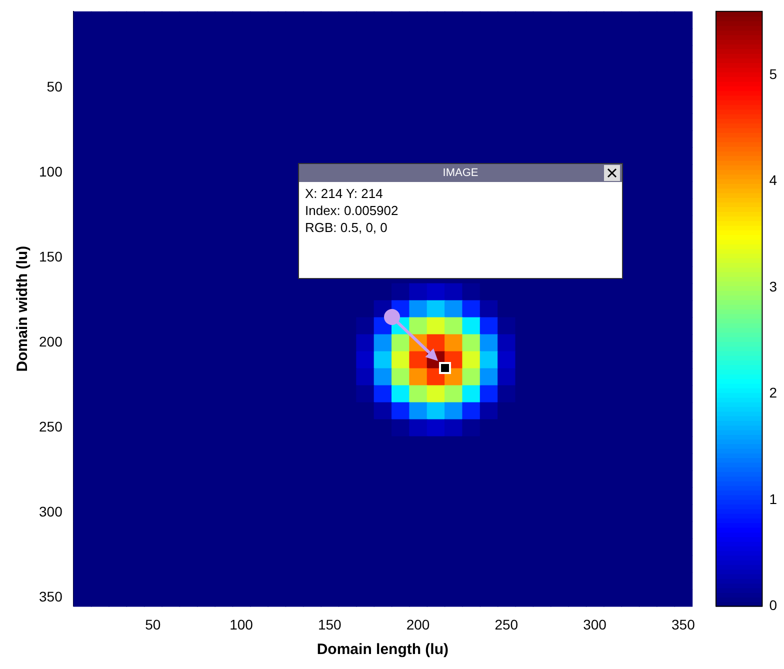  I want to click on color-bar-label: 4, so click(773, 180).